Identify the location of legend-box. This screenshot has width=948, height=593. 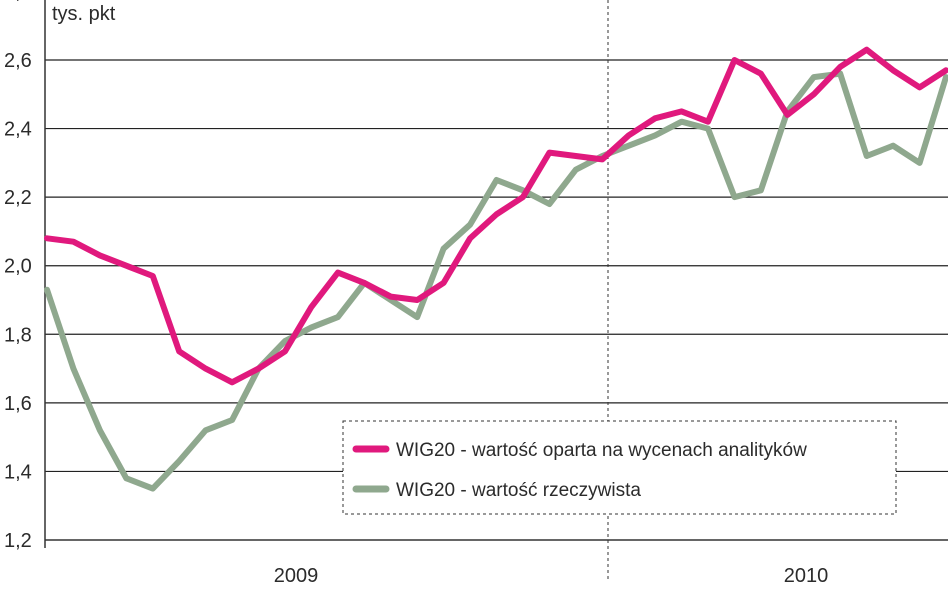
(619, 467).